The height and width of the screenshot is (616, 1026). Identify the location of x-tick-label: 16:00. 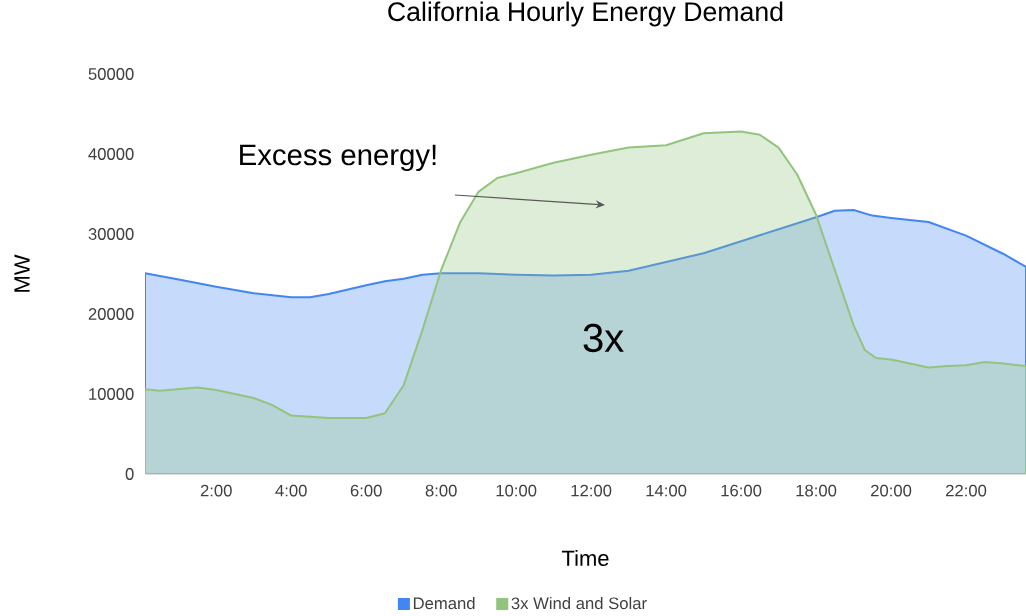
(741, 490).